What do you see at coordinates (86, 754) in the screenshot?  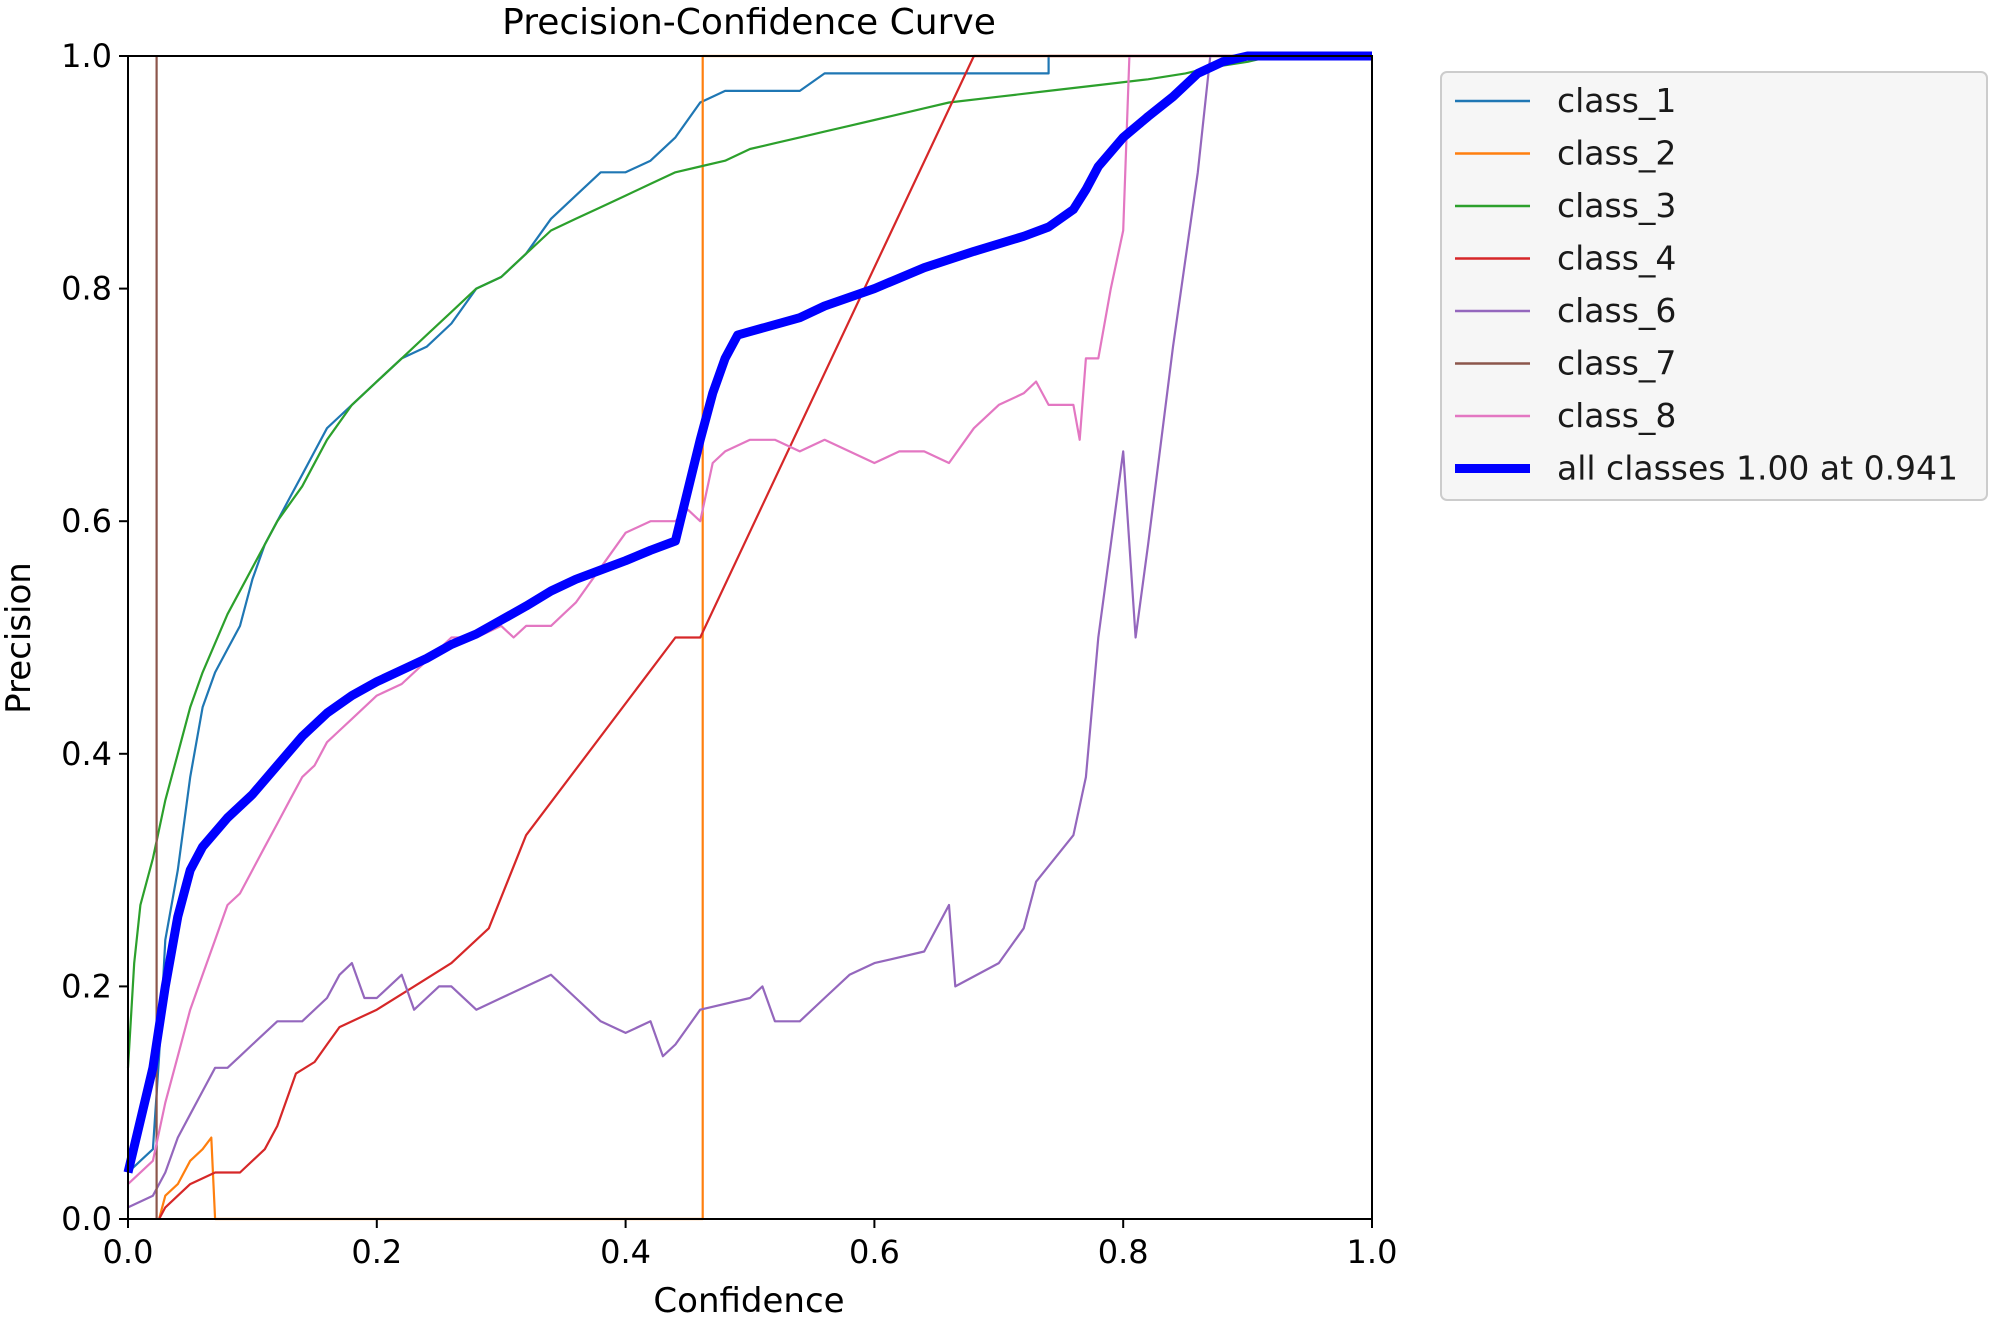 I see `y-tick-label: 0.4` at bounding box center [86, 754].